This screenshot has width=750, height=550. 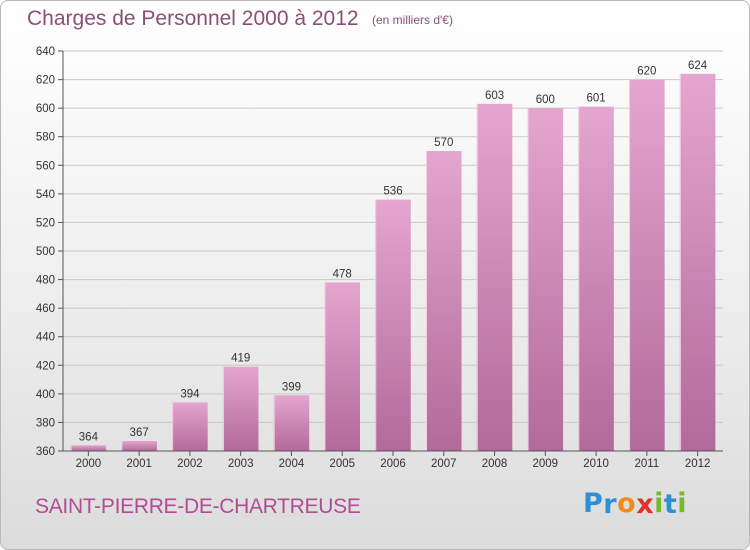 What do you see at coordinates (444, 464) in the screenshot?
I see `x-tick-label-2007: 2007` at bounding box center [444, 464].